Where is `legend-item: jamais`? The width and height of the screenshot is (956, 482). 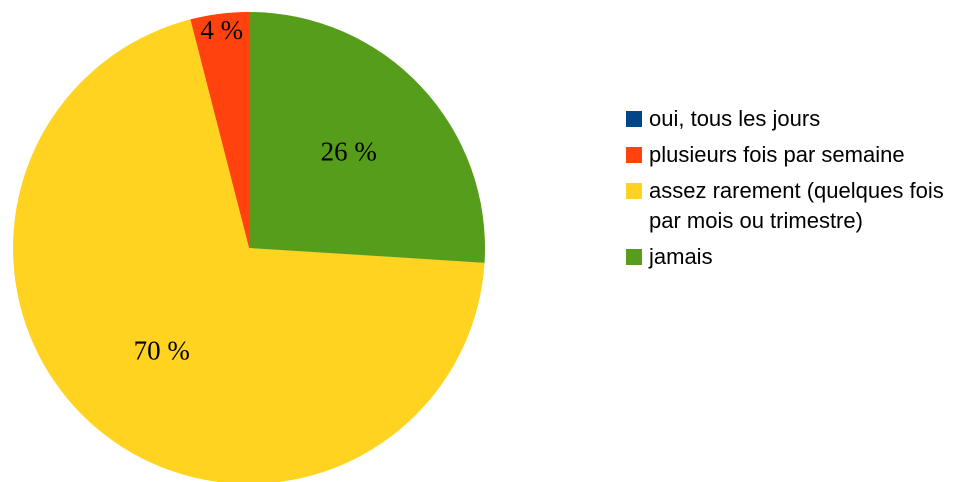
legend-item: jamais is located at coordinates (791, 257).